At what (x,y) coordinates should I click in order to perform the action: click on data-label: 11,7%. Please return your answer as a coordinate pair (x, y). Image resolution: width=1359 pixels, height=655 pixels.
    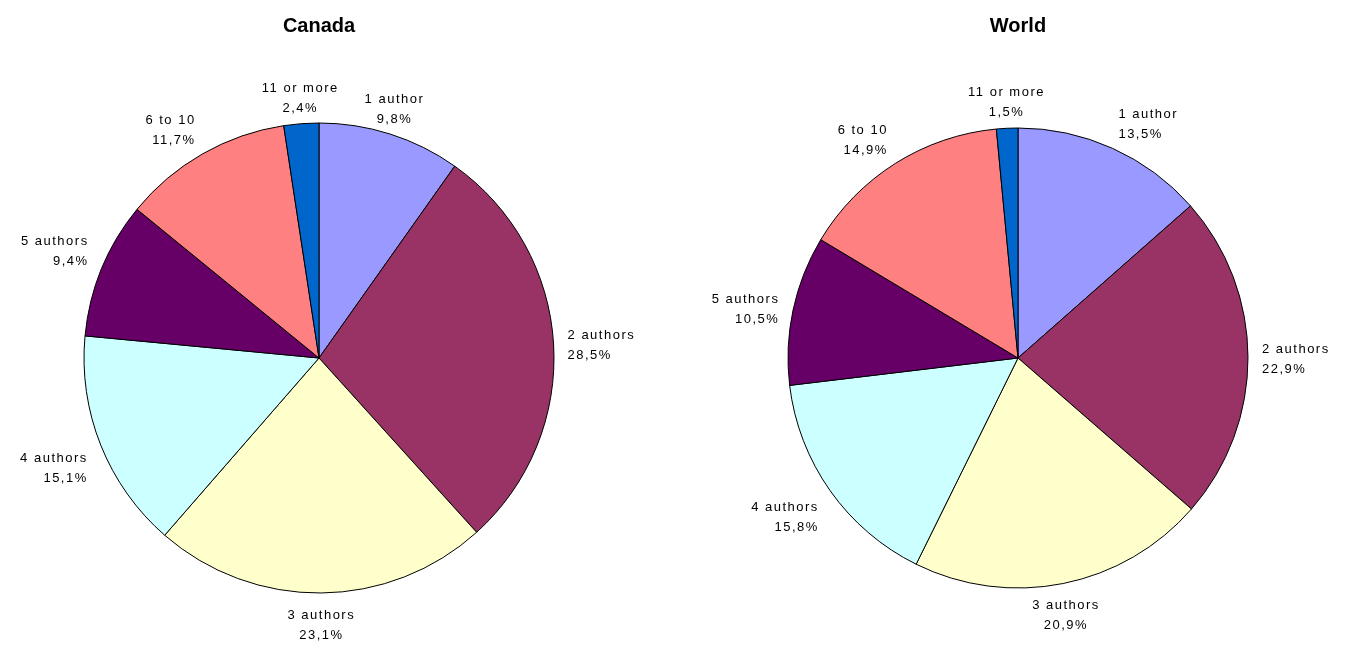
    Looking at the image, I should click on (174, 139).